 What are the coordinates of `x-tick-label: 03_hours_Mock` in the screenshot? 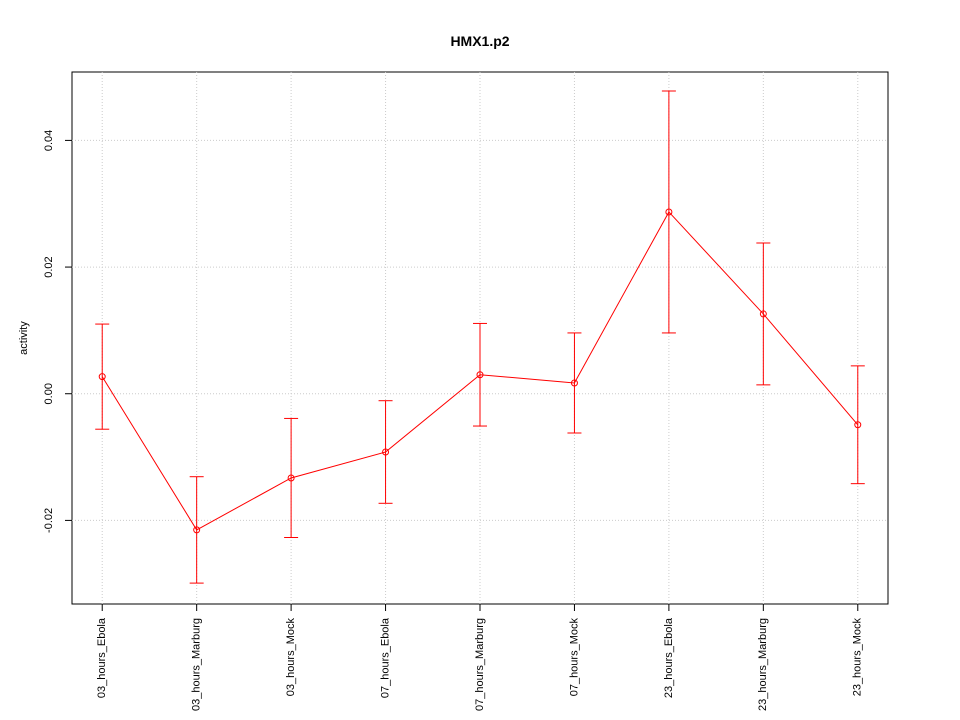 It's located at (291, 657).